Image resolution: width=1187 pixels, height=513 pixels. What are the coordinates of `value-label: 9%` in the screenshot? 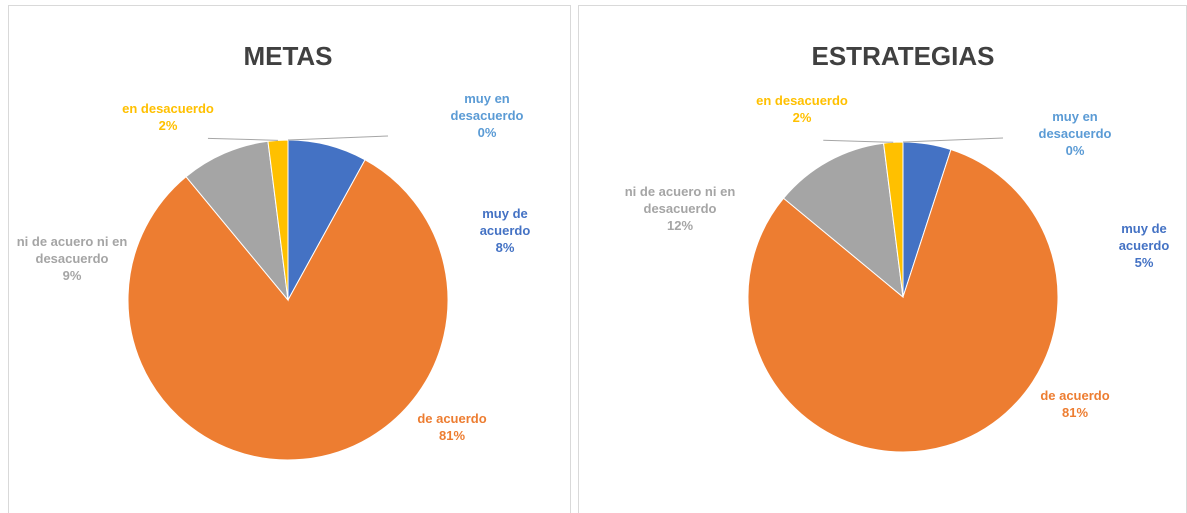 It's located at (72, 275).